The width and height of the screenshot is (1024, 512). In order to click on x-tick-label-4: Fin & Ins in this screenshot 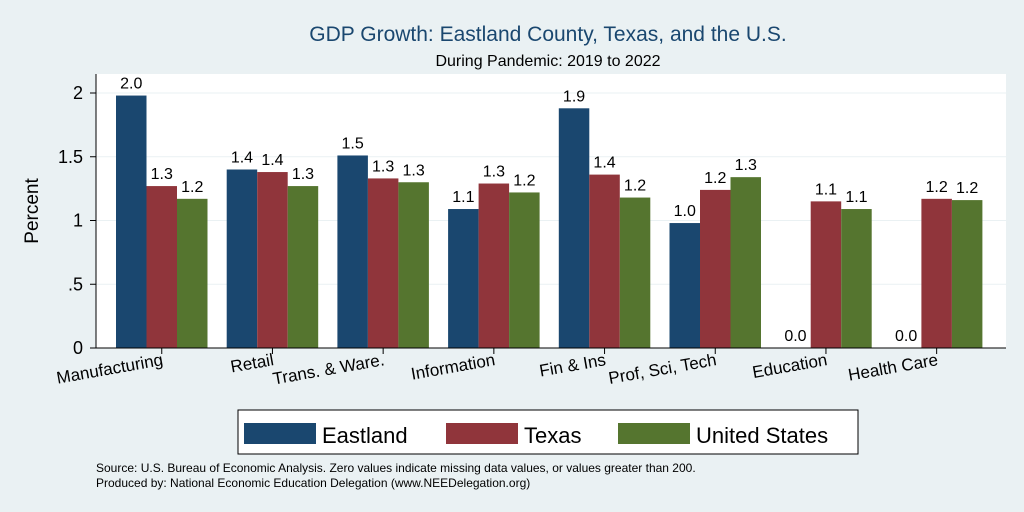, I will do `click(572, 365)`.